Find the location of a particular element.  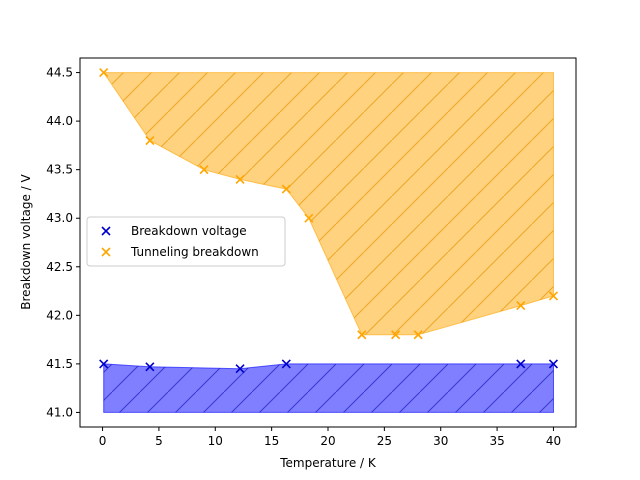

y-tick-label: 41.5 is located at coordinates (59, 364).